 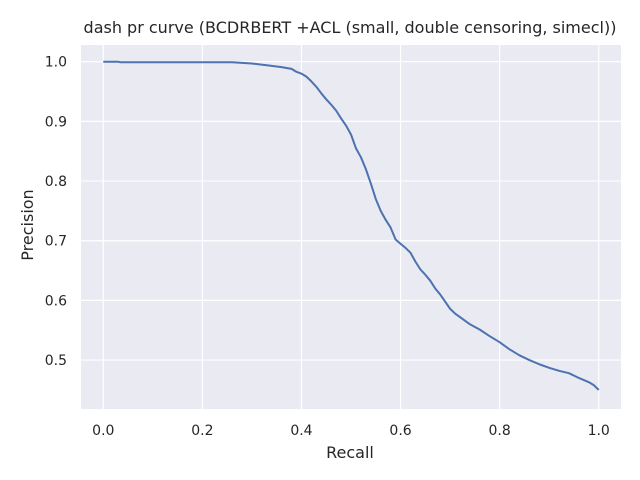 I want to click on x-tick-label: 0.4, so click(x=301, y=431).